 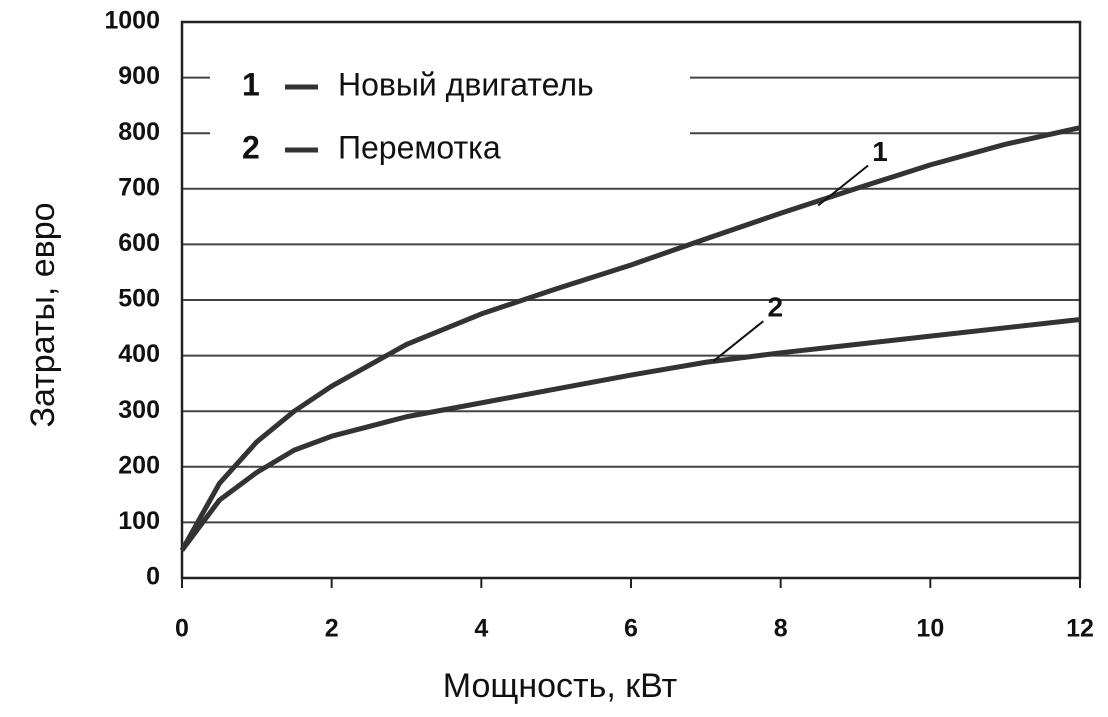 I want to click on x-tick-label: 10, so click(x=930, y=629).